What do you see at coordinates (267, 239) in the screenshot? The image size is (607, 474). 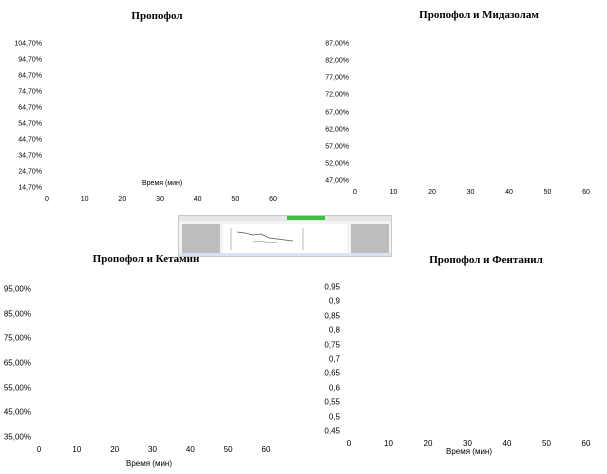 I see `thumbnail-chart-icon` at bounding box center [267, 239].